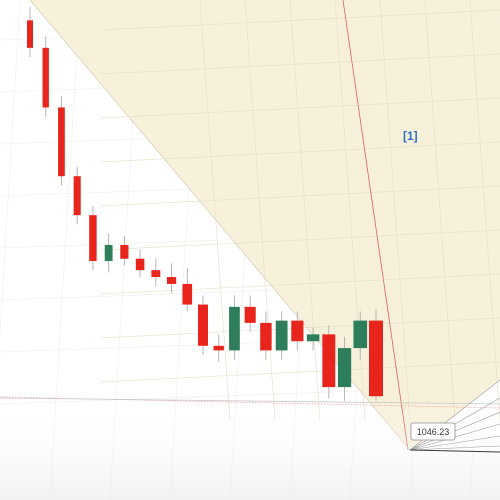  Describe the element at coordinates (10, 169) in the screenshot. I see `grid-line` at that location.